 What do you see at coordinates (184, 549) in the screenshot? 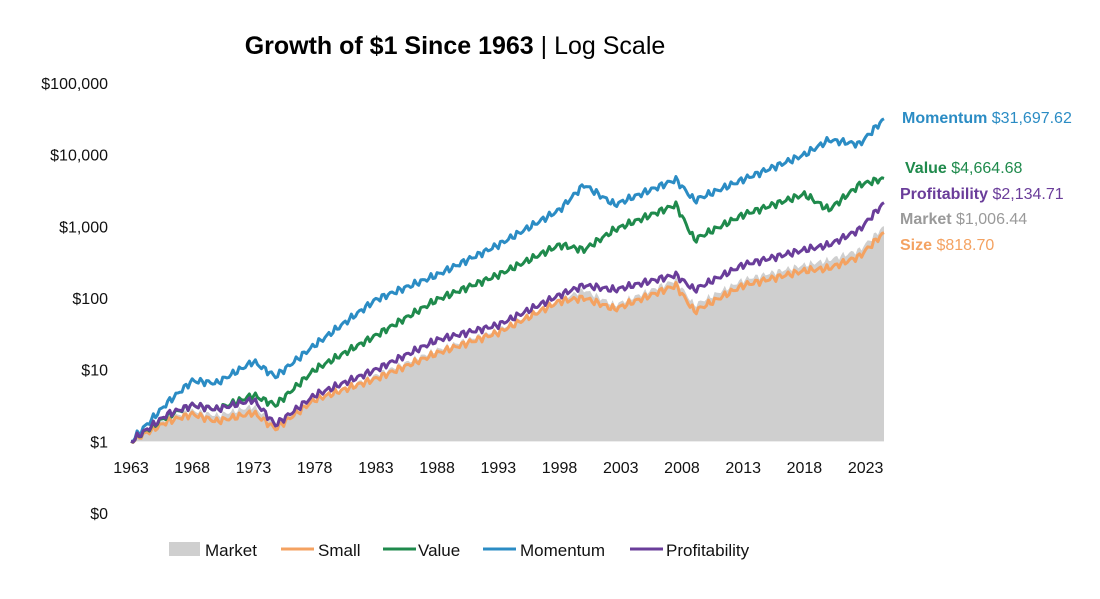
I see `legend-swatch` at bounding box center [184, 549].